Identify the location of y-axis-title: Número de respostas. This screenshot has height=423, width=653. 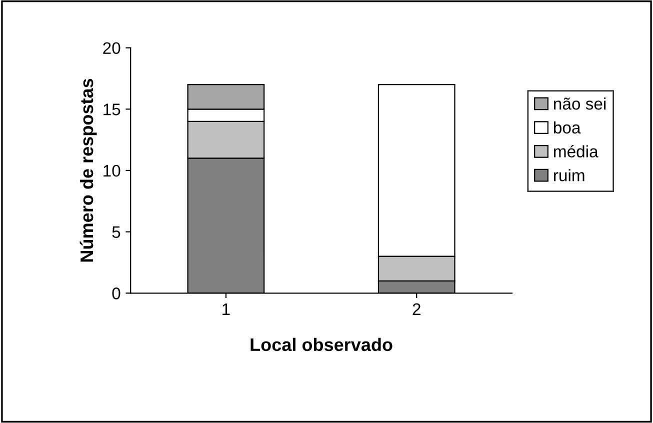
(88, 170).